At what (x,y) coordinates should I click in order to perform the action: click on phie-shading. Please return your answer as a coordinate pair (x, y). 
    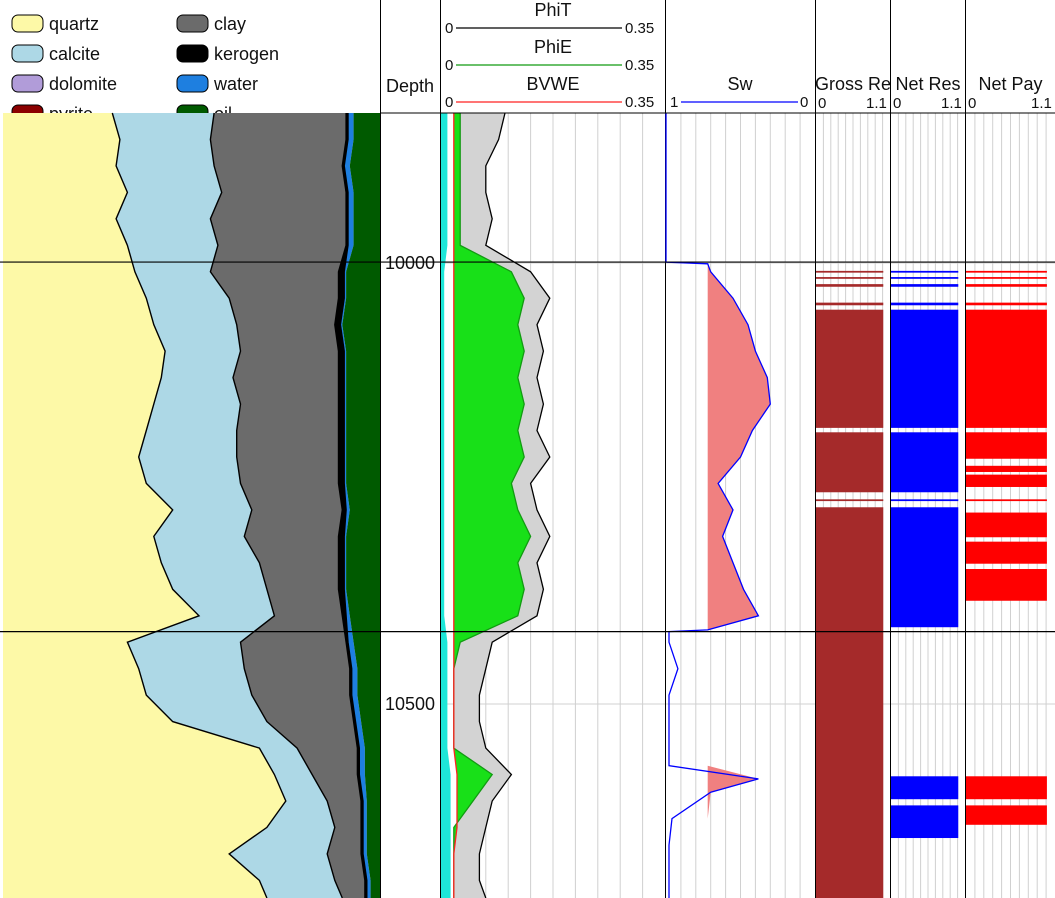
    Looking at the image, I should click on (492, 505).